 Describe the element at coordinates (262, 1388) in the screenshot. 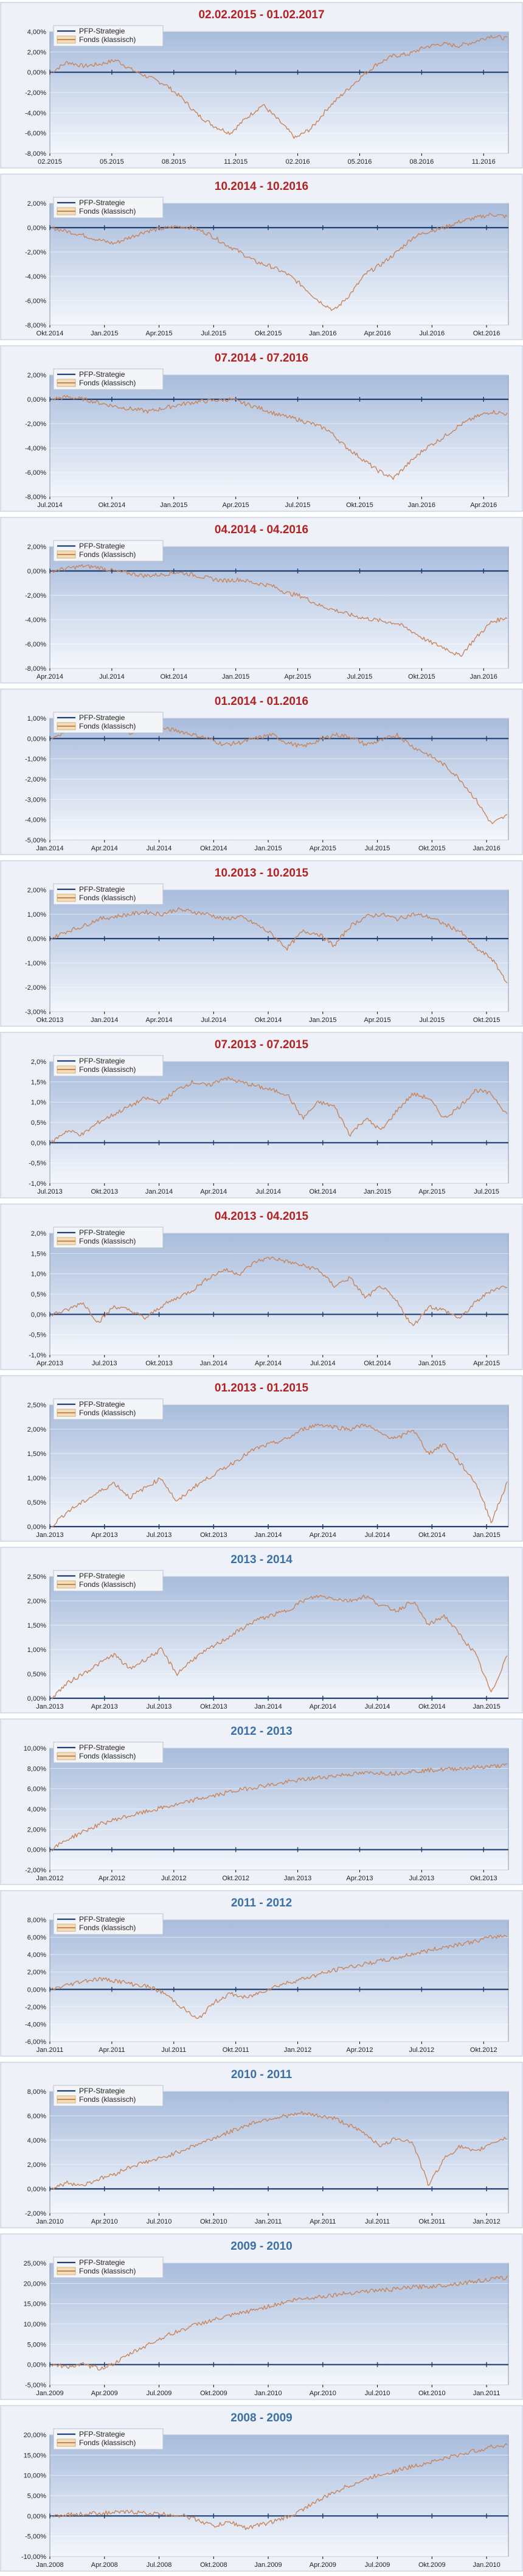

I see `chart-title: 01.2013 - 01.2015` at that location.